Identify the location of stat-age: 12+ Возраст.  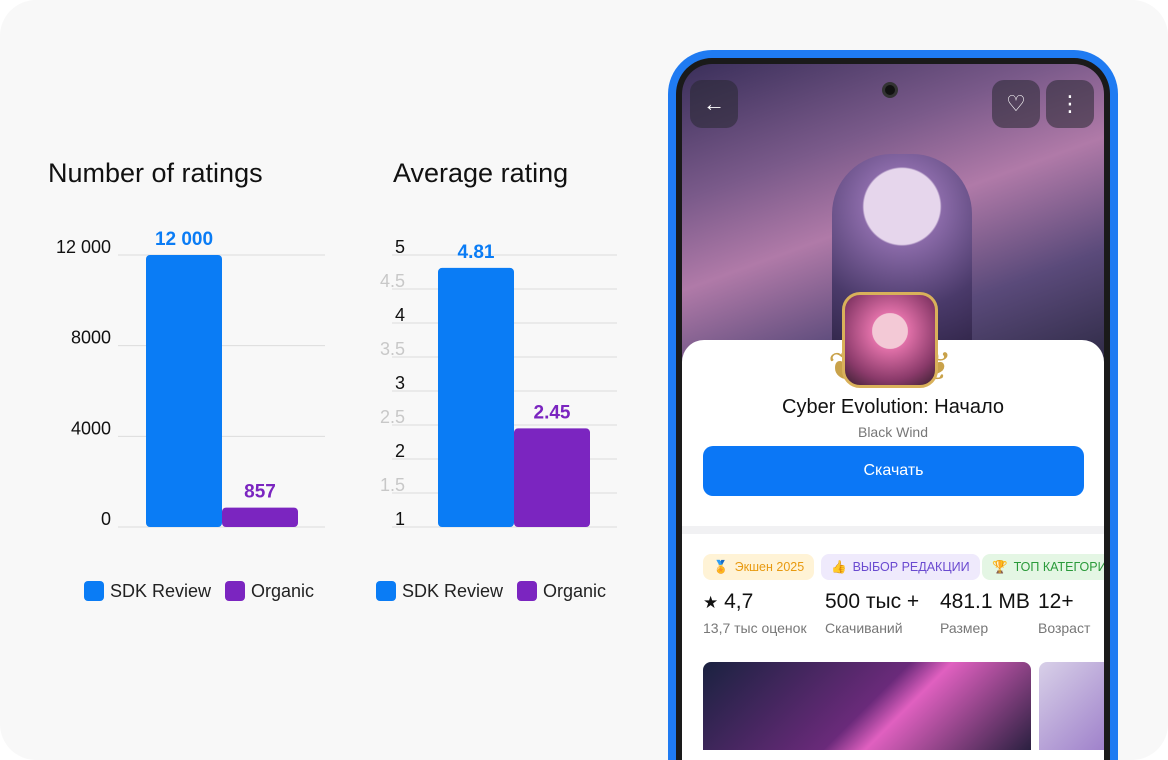
(1064, 613).